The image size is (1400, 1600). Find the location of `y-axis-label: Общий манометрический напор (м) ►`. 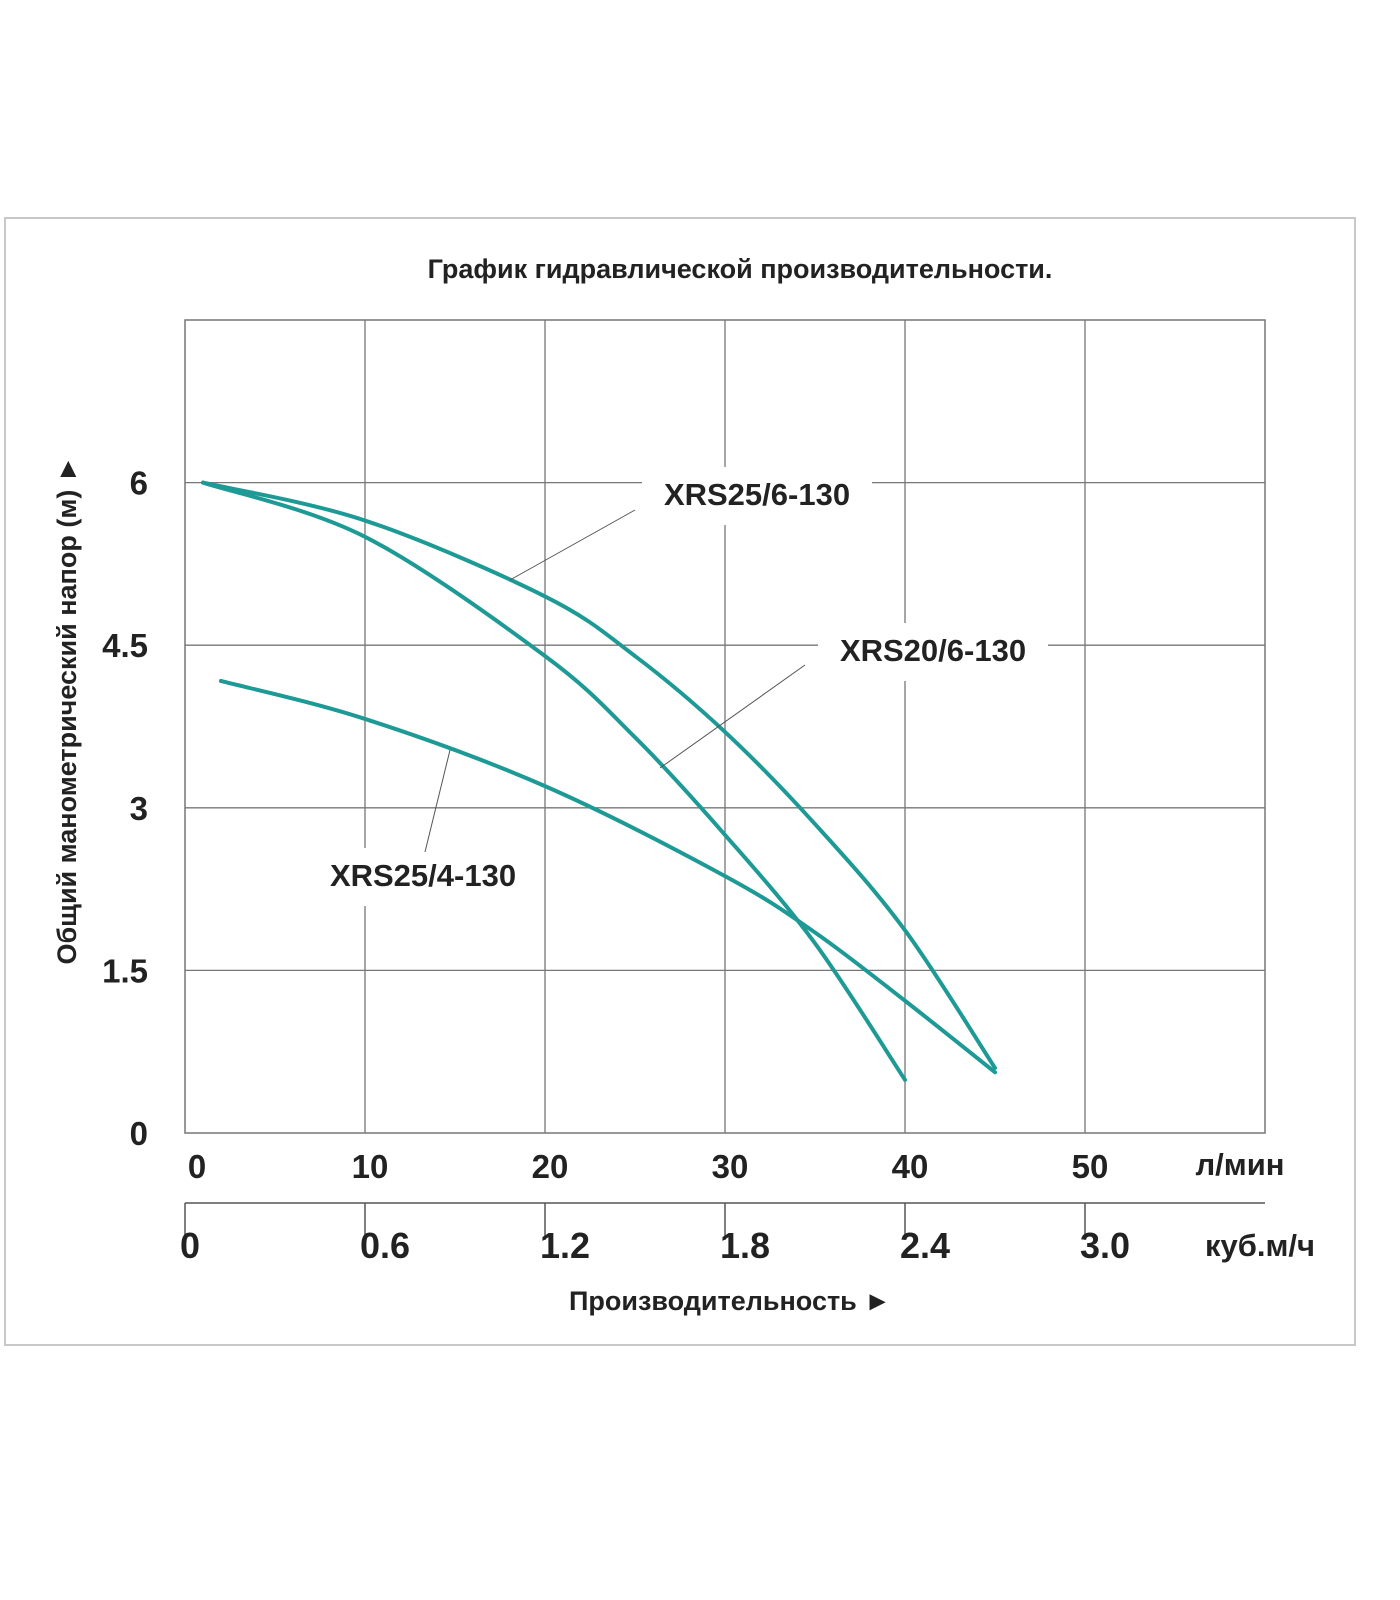

y-axis-label: Общий манометрический напор (м) ► is located at coordinates (67, 709).